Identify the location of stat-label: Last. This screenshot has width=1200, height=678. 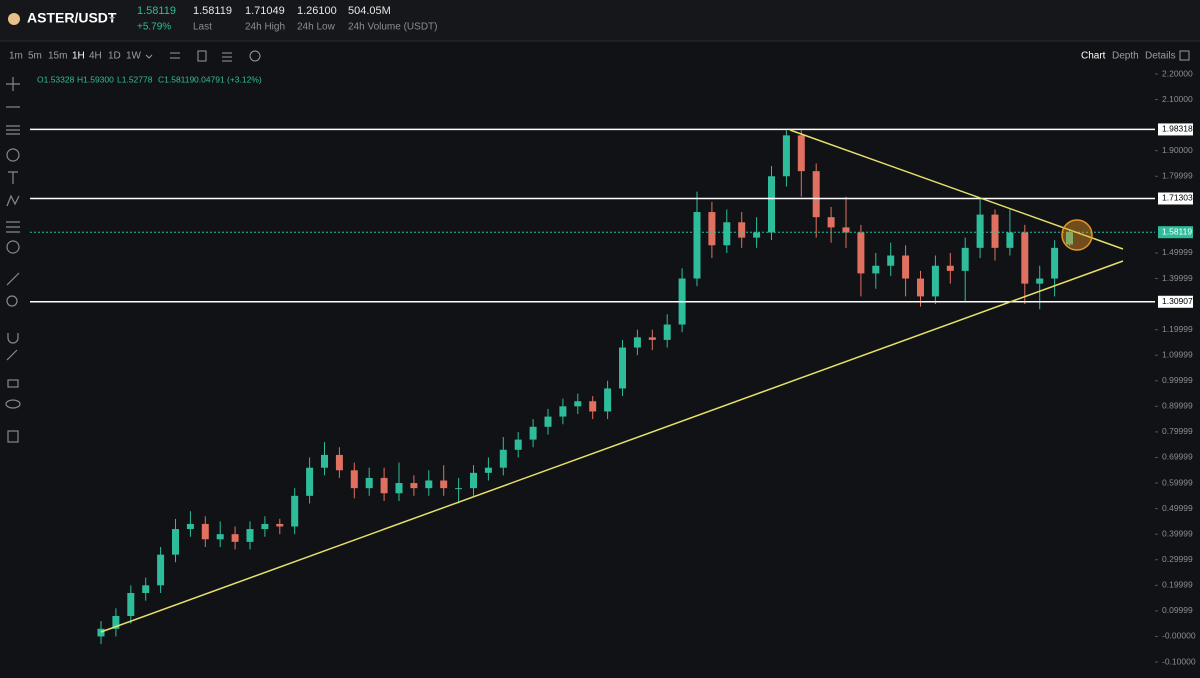
(202, 27).